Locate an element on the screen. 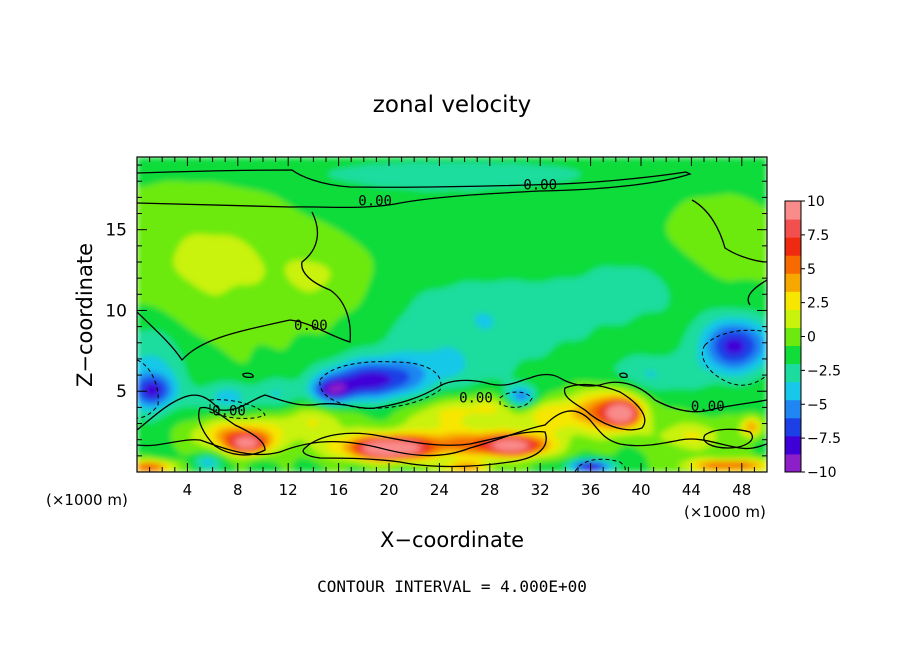 Image resolution: width=904 pixels, height=654 pixels. y-tick-label: 5 is located at coordinates (121, 392).